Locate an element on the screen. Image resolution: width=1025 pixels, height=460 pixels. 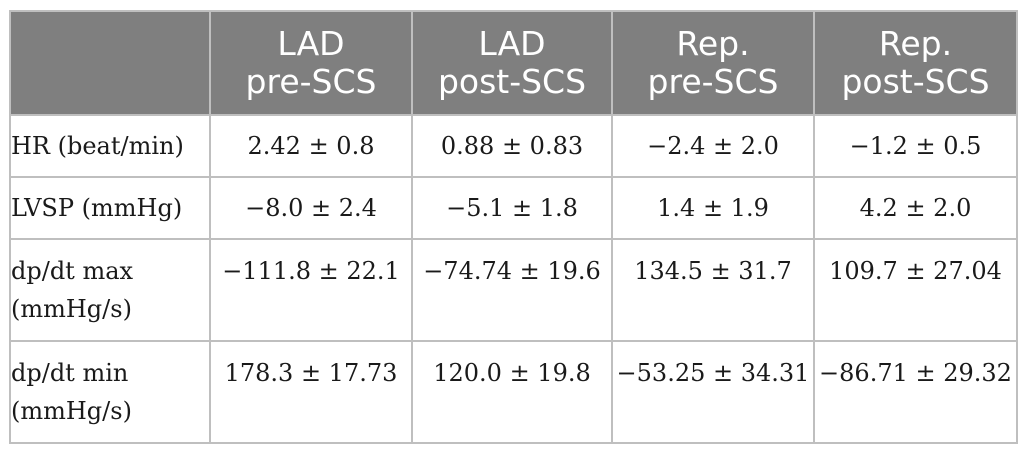
header-rep-post-scs: Rep. post-SCS is located at coordinates (915, 63).